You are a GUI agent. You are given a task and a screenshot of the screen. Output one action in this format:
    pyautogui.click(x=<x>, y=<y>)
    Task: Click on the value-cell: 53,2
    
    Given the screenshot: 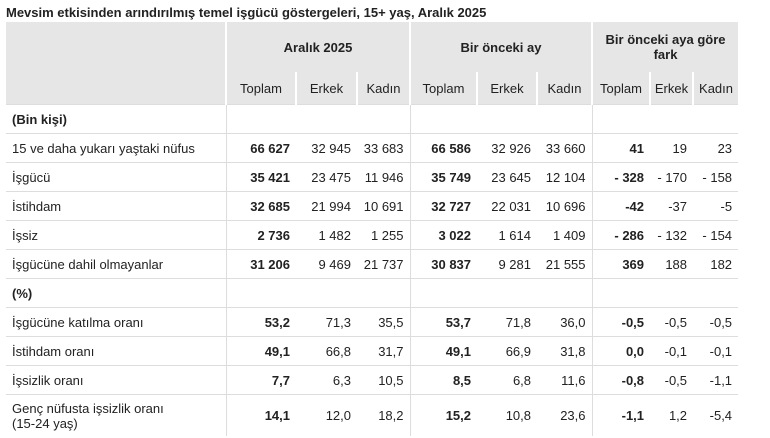 What is the action you would take?
    pyautogui.click(x=260, y=322)
    